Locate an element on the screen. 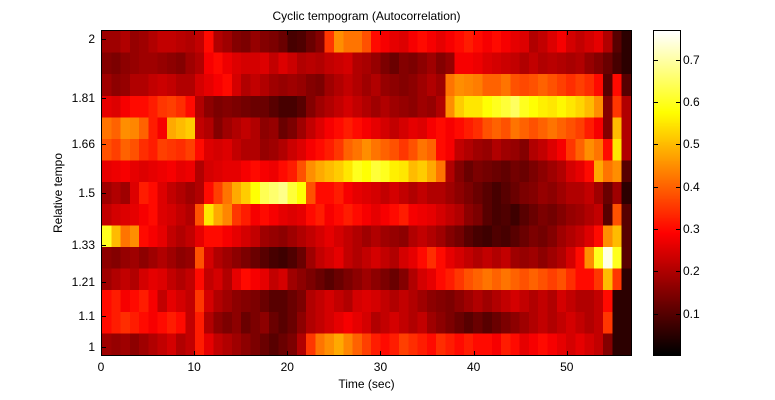  x-tick-label: 20 is located at coordinates (287, 367).